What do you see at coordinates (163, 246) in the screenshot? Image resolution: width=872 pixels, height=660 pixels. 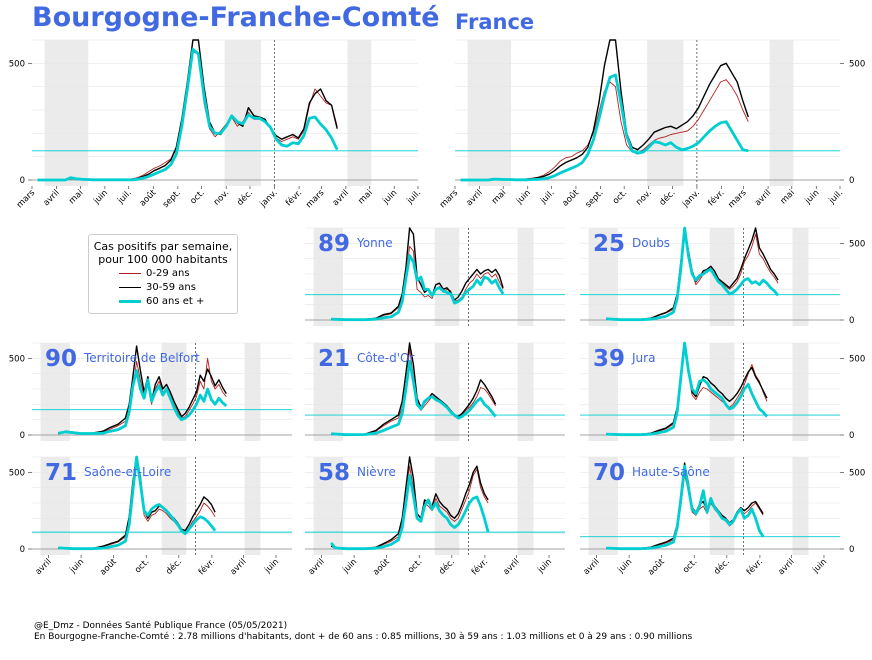 I see `legend-title-line1: Cas positifs par semaine,` at bounding box center [163, 246].